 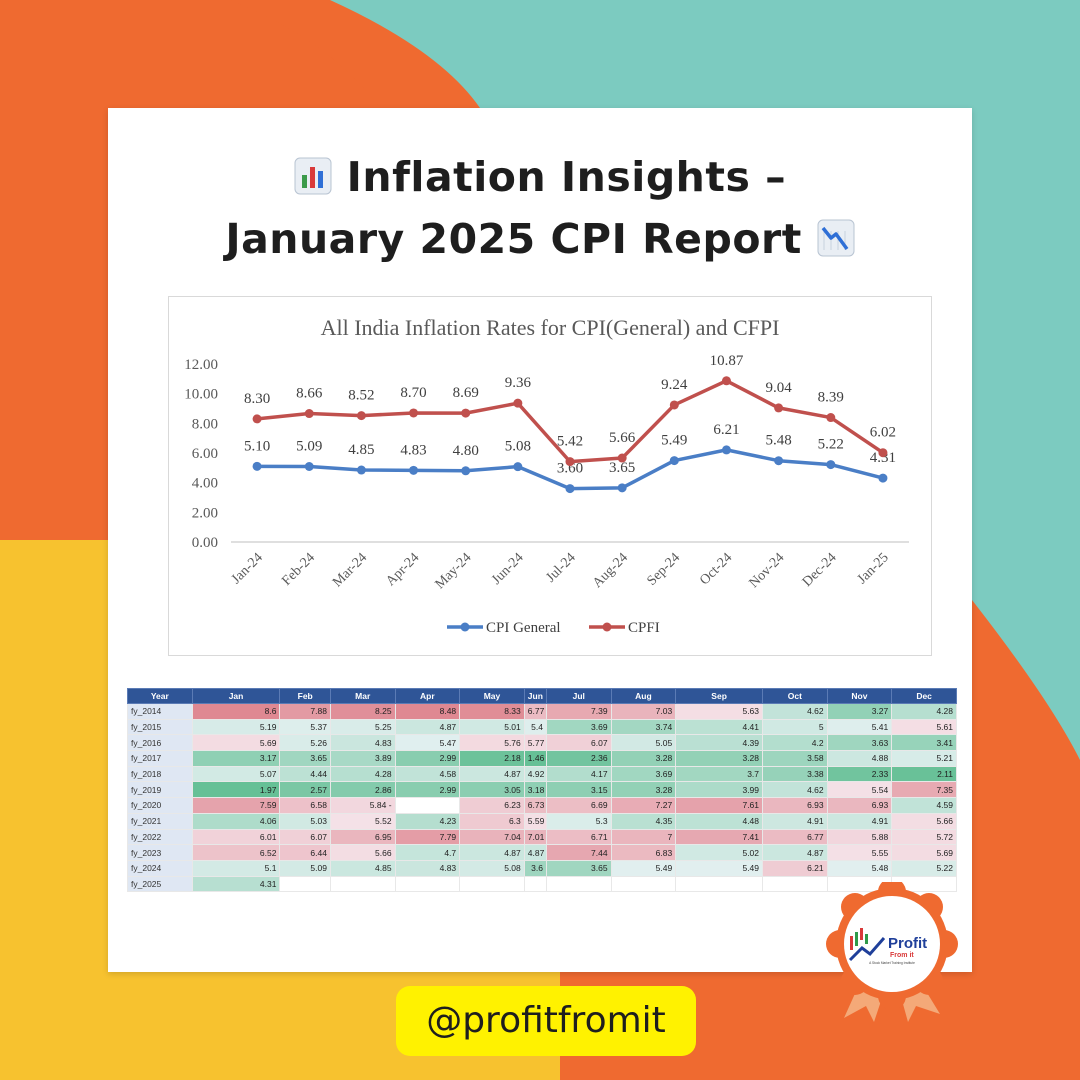 I want to click on logo-sub: From it, so click(x=902, y=955).